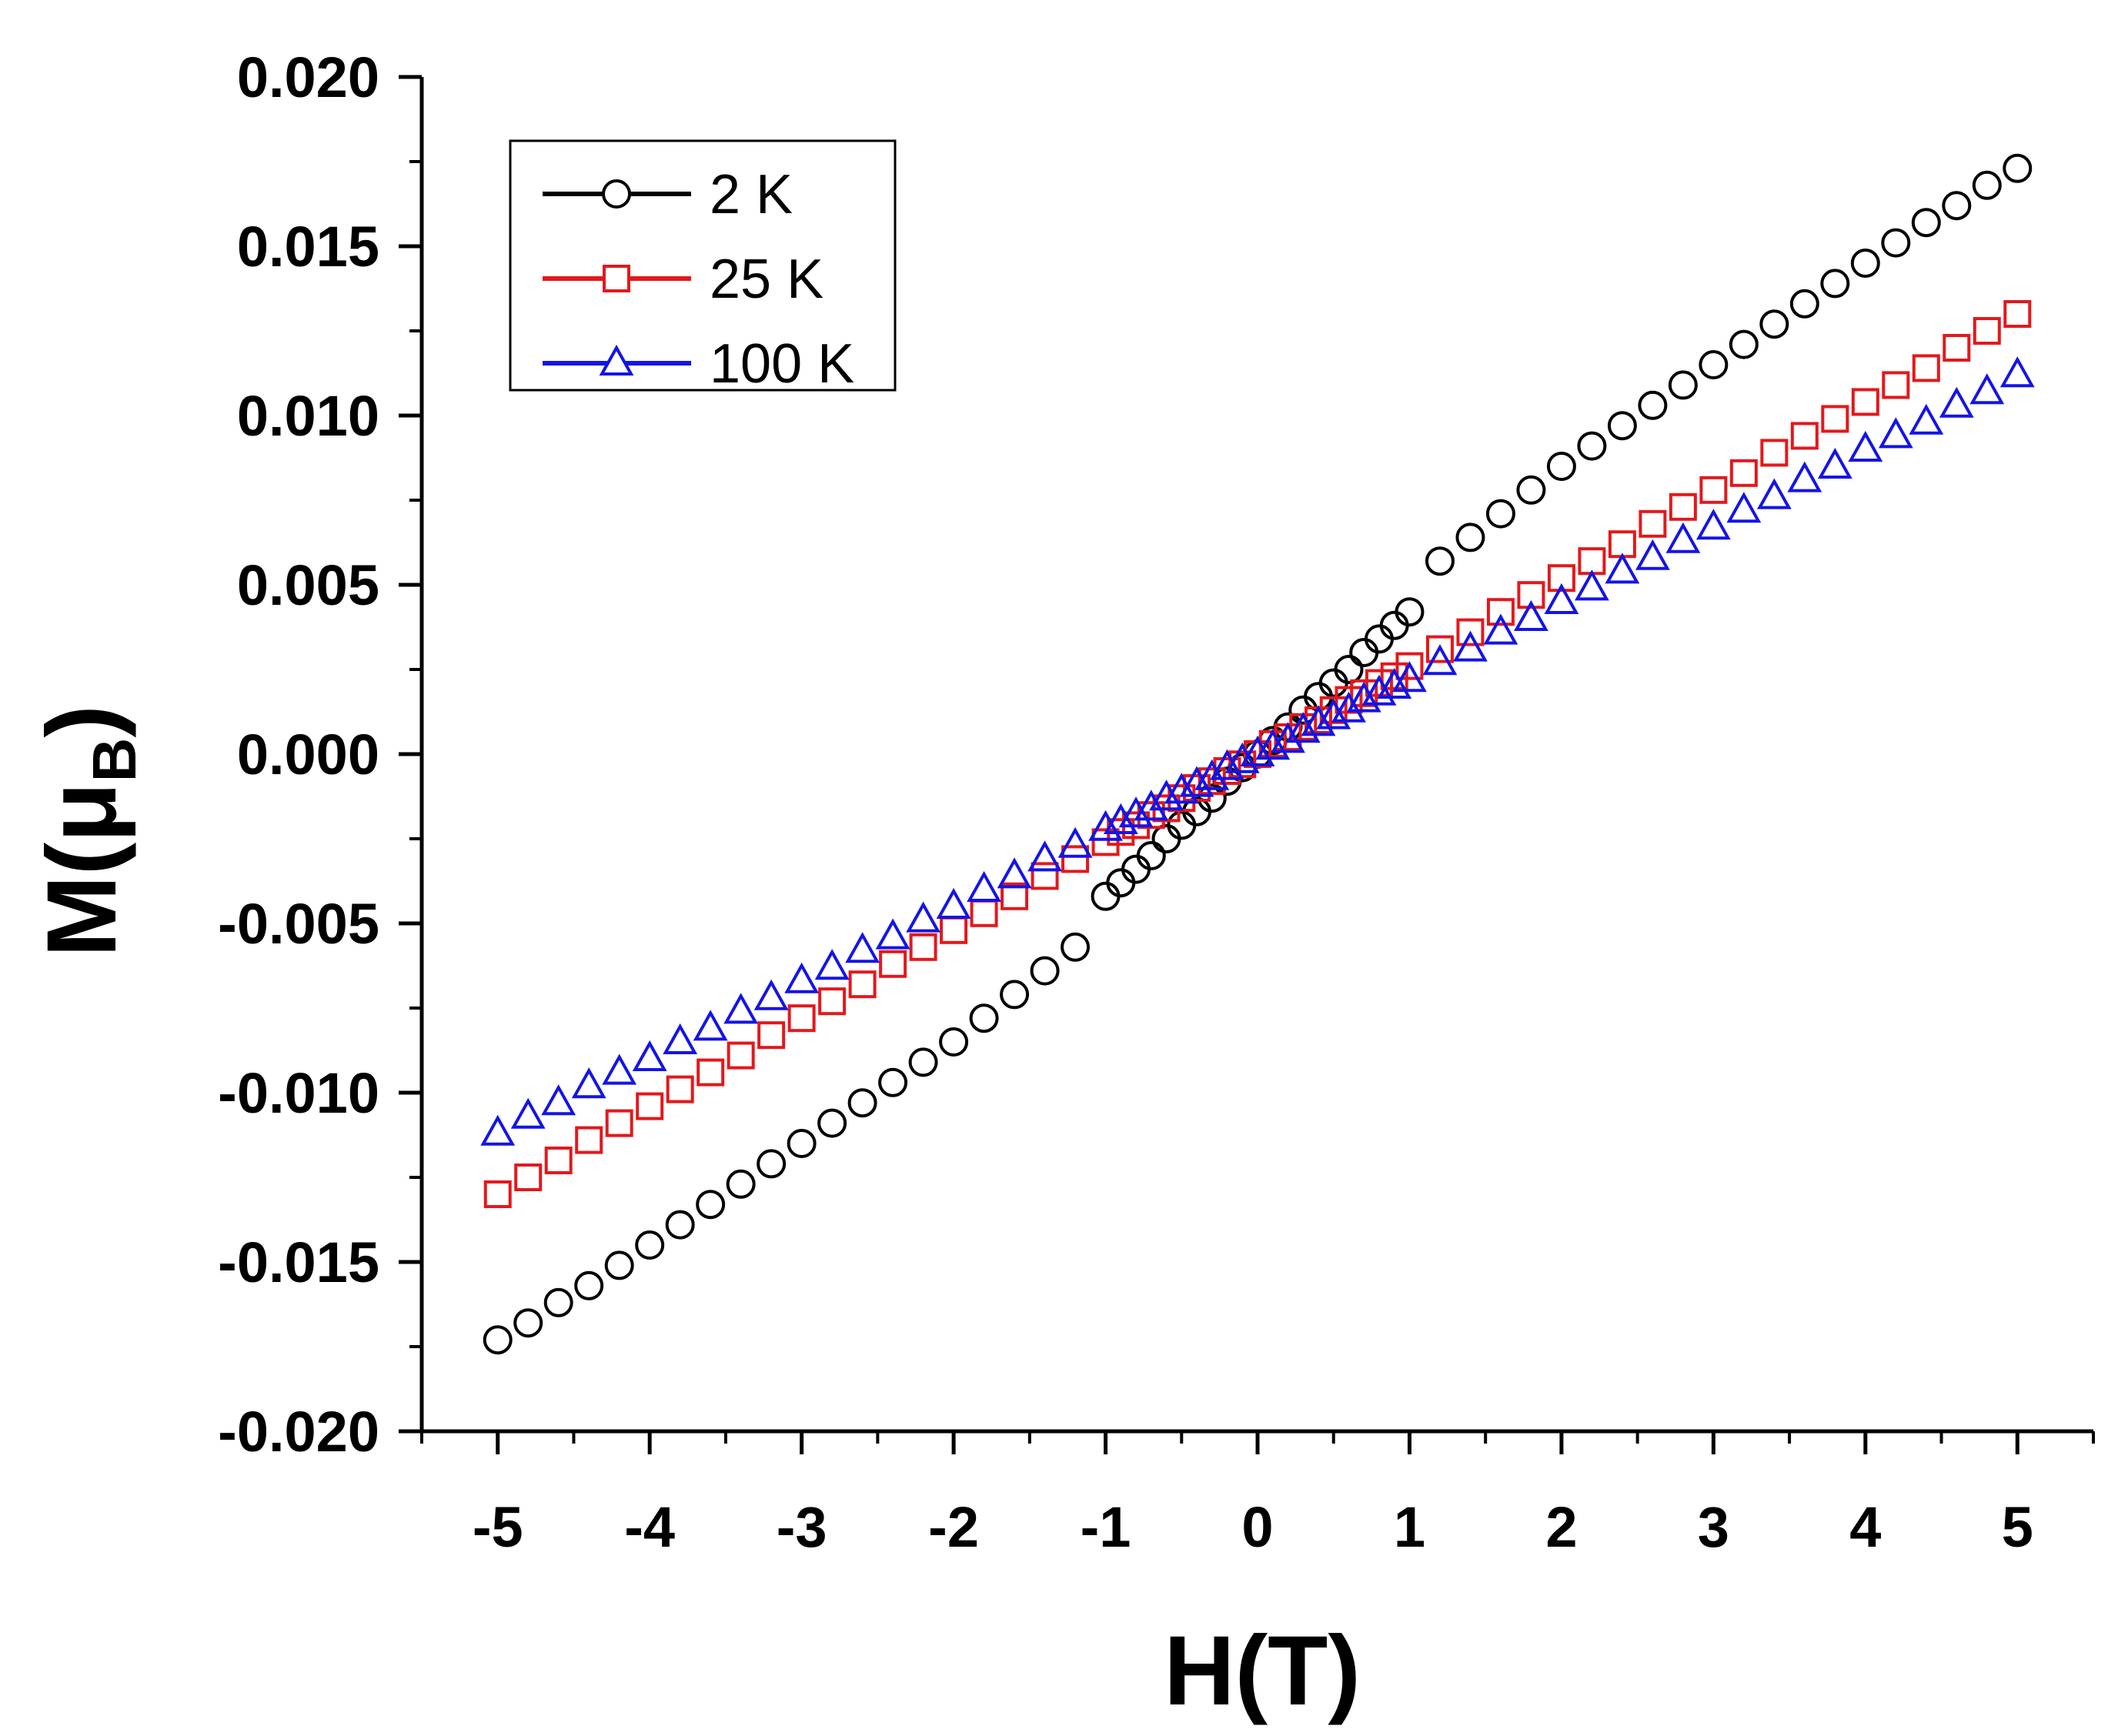 The width and height of the screenshot is (2118, 1736). Describe the element at coordinates (1257, 1442) in the screenshot. I see `x-axis-ticks` at that location.